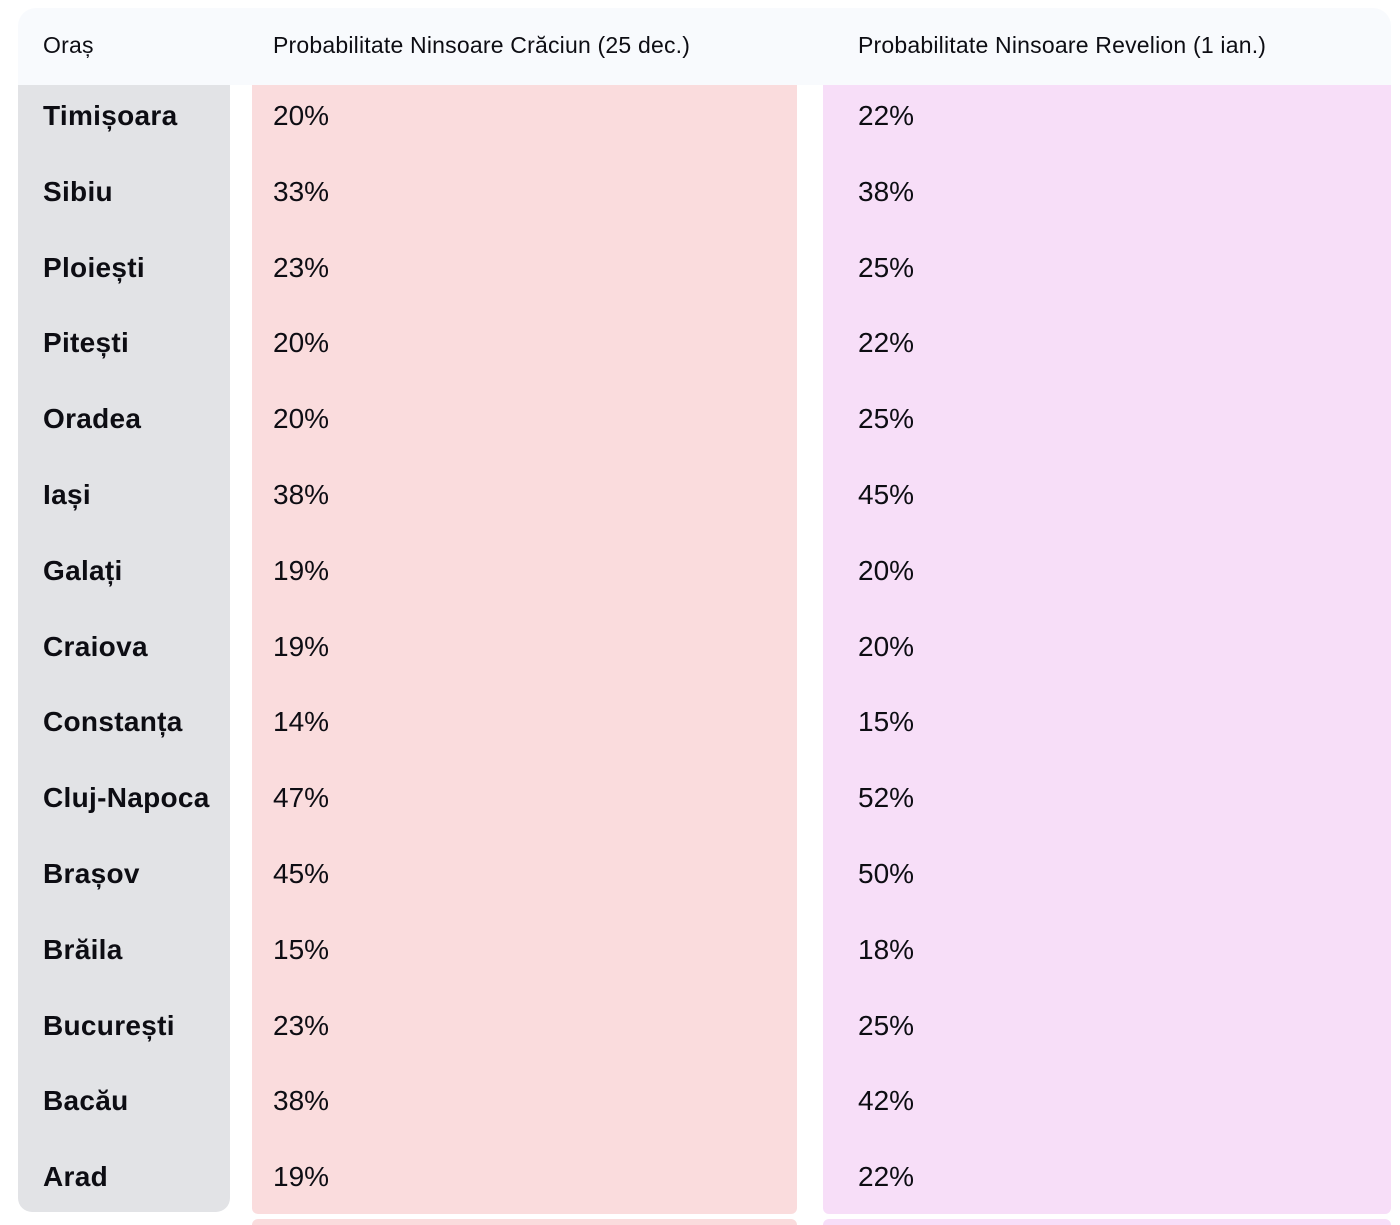 This screenshot has height=1225, width=1400. I want to click on city-cell: Constanța, so click(113, 722).